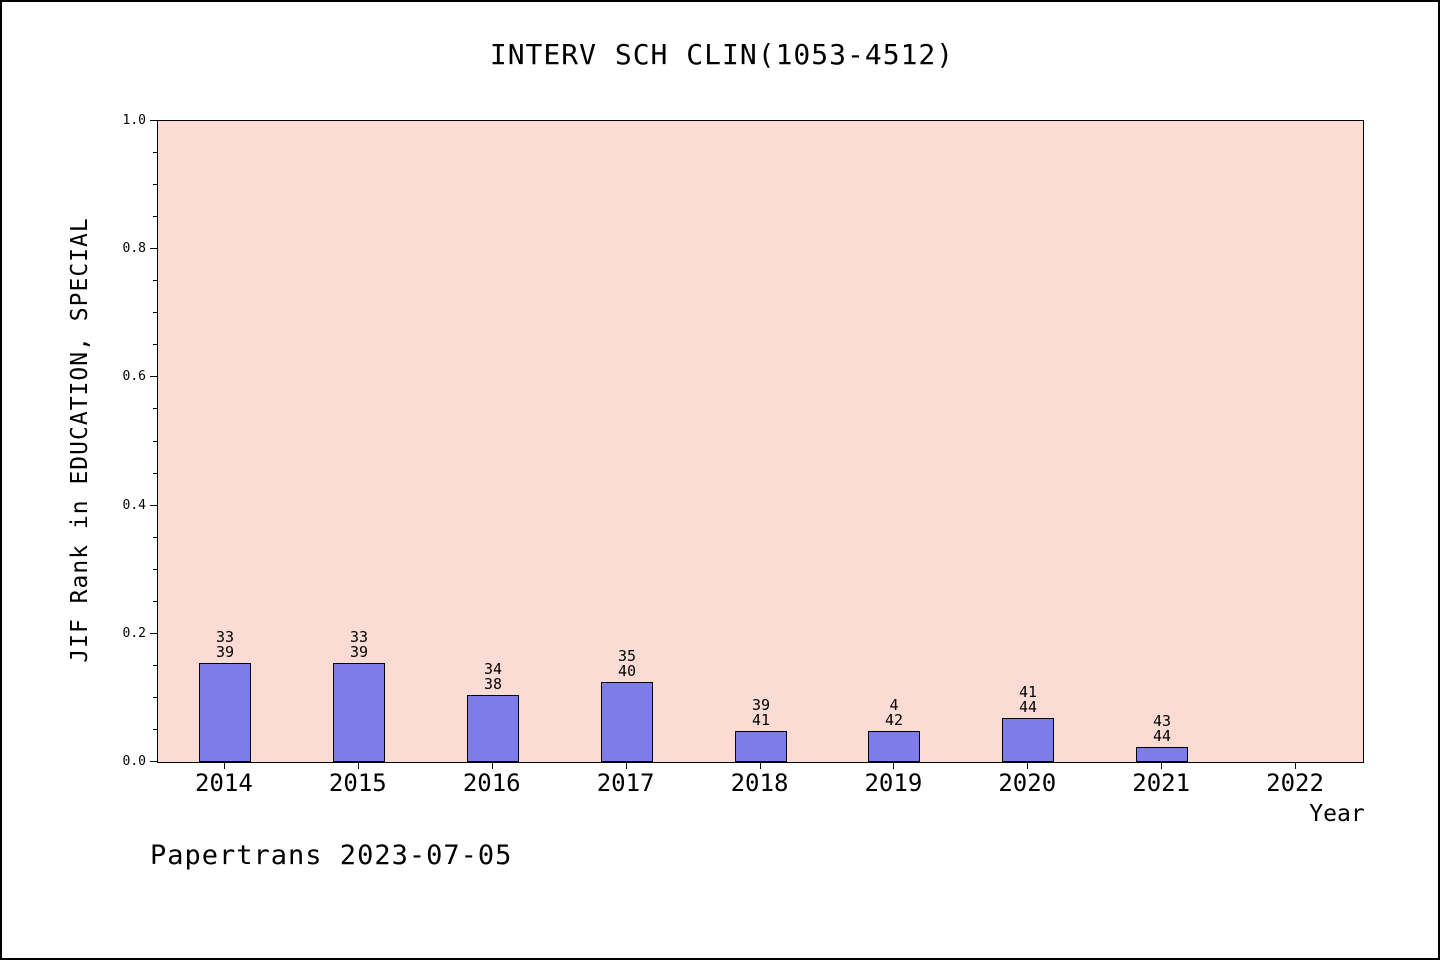 The height and width of the screenshot is (960, 1440). Describe the element at coordinates (625, 783) in the screenshot. I see `x-axis-tick-label: 2017` at that location.